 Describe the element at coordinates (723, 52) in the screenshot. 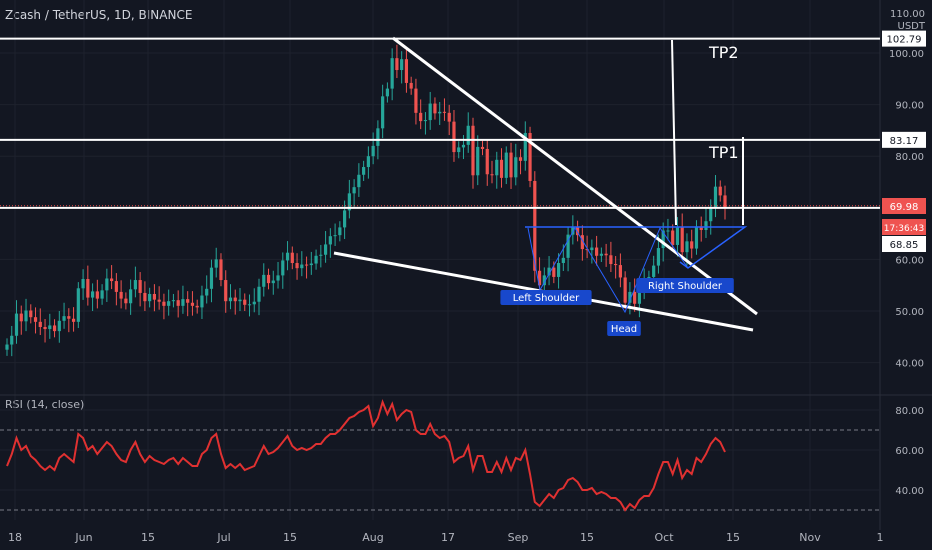

I see `tp2-label: TP2` at that location.